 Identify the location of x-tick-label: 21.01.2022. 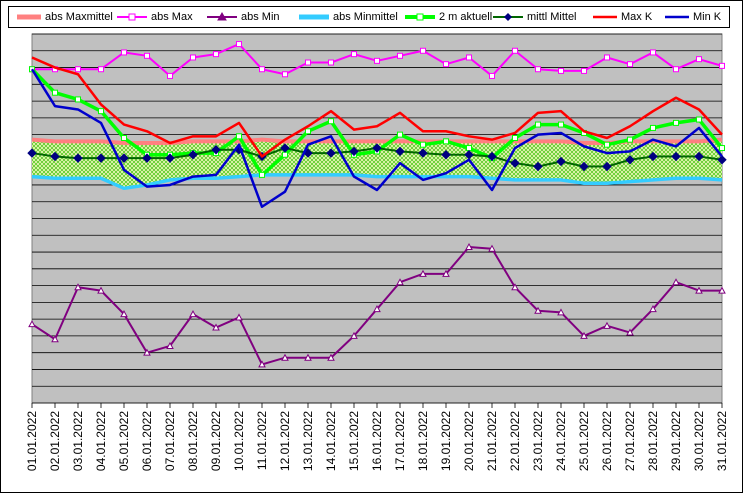
(492, 441).